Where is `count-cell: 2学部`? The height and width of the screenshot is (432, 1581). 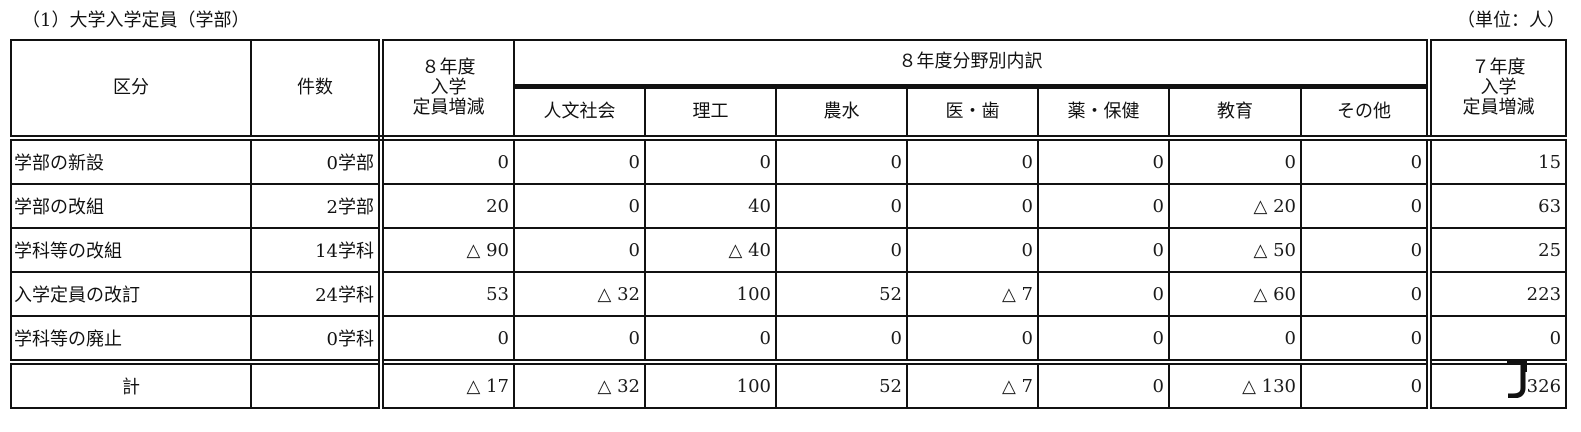
count-cell: 2学部 is located at coordinates (317, 206).